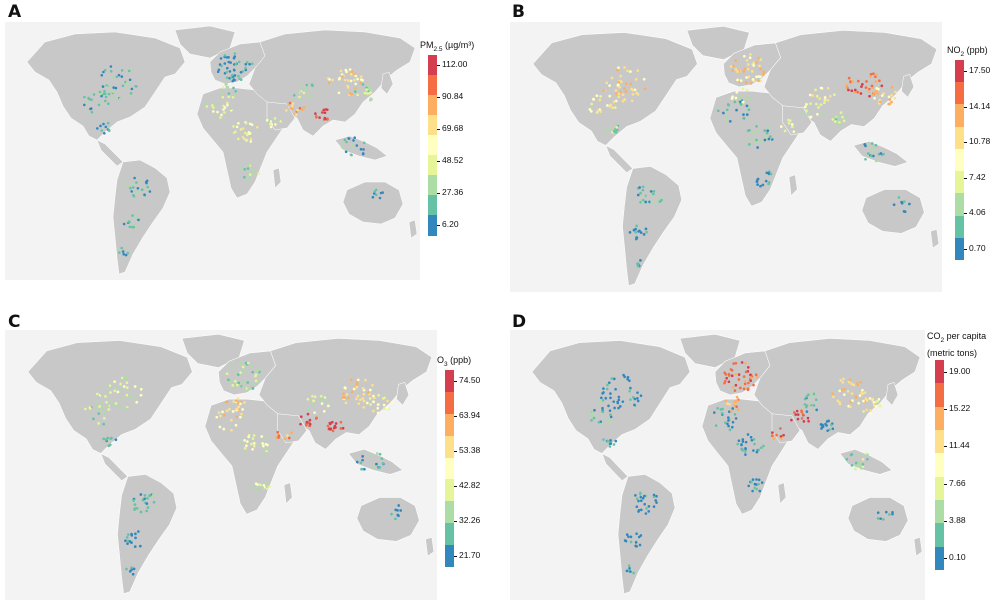 The image size is (1000, 600). What do you see at coordinates (15, 12) in the screenshot?
I see `panel-letter-a: A` at bounding box center [15, 12].